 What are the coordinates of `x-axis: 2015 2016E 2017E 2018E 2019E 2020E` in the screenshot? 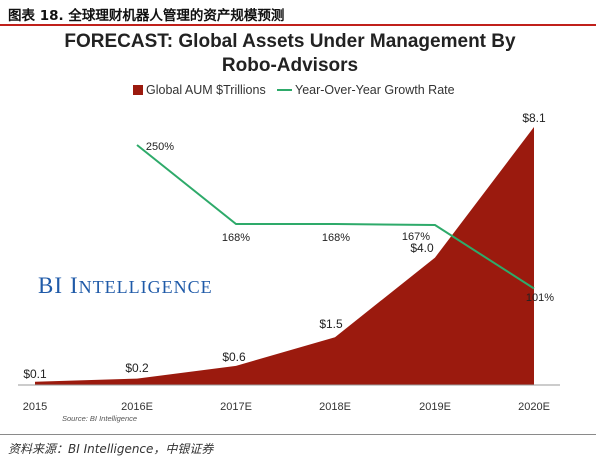 It's located at (289, 398).